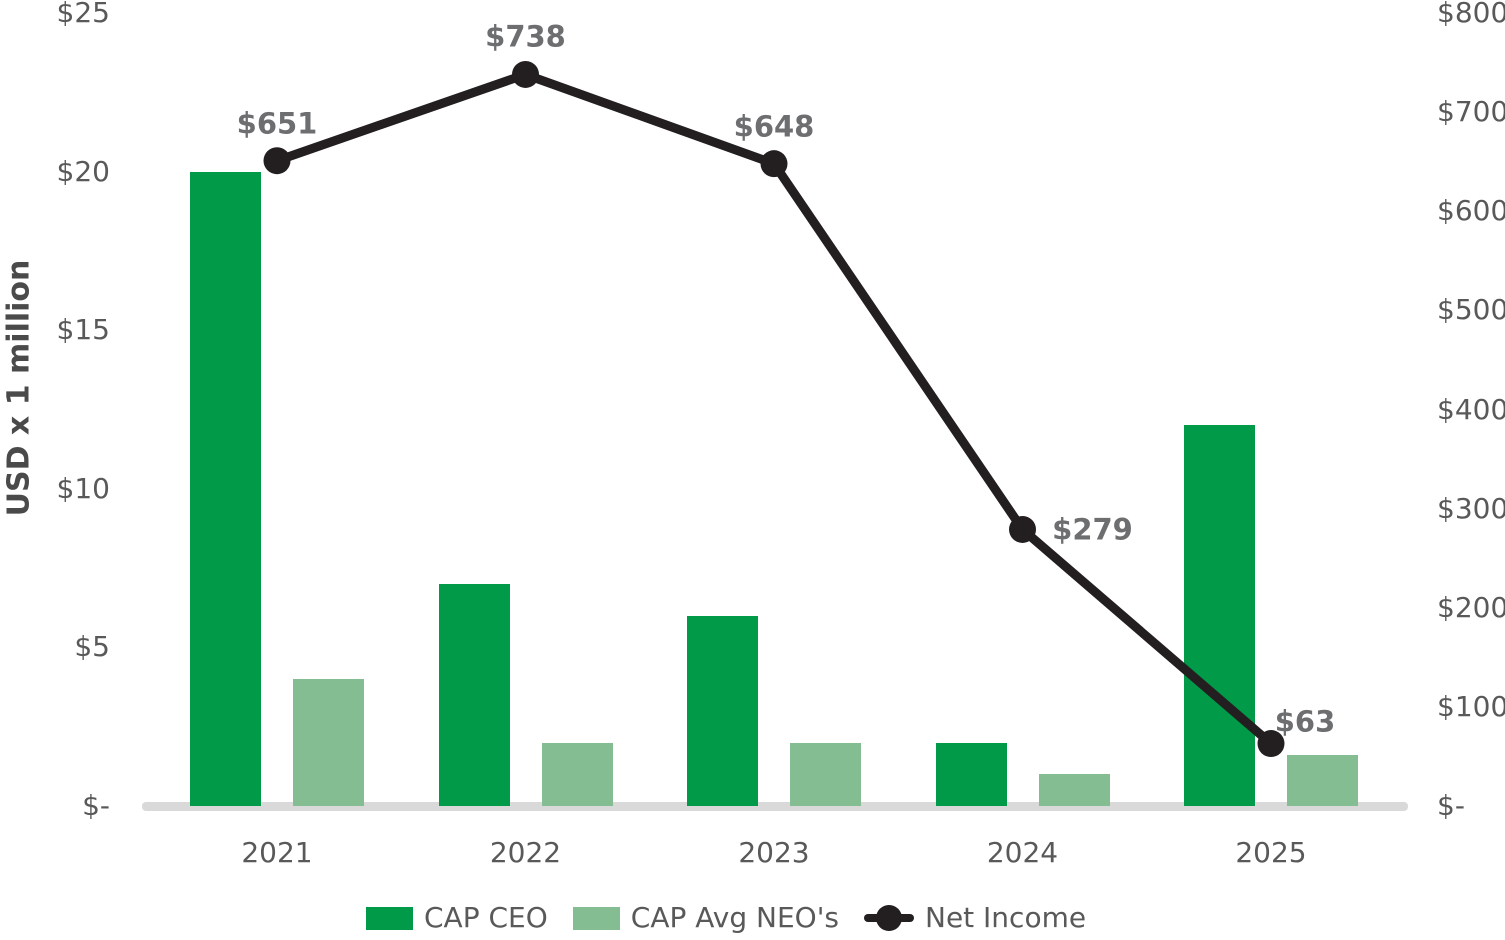  I want to click on net-income-point-2022, so click(525, 74).